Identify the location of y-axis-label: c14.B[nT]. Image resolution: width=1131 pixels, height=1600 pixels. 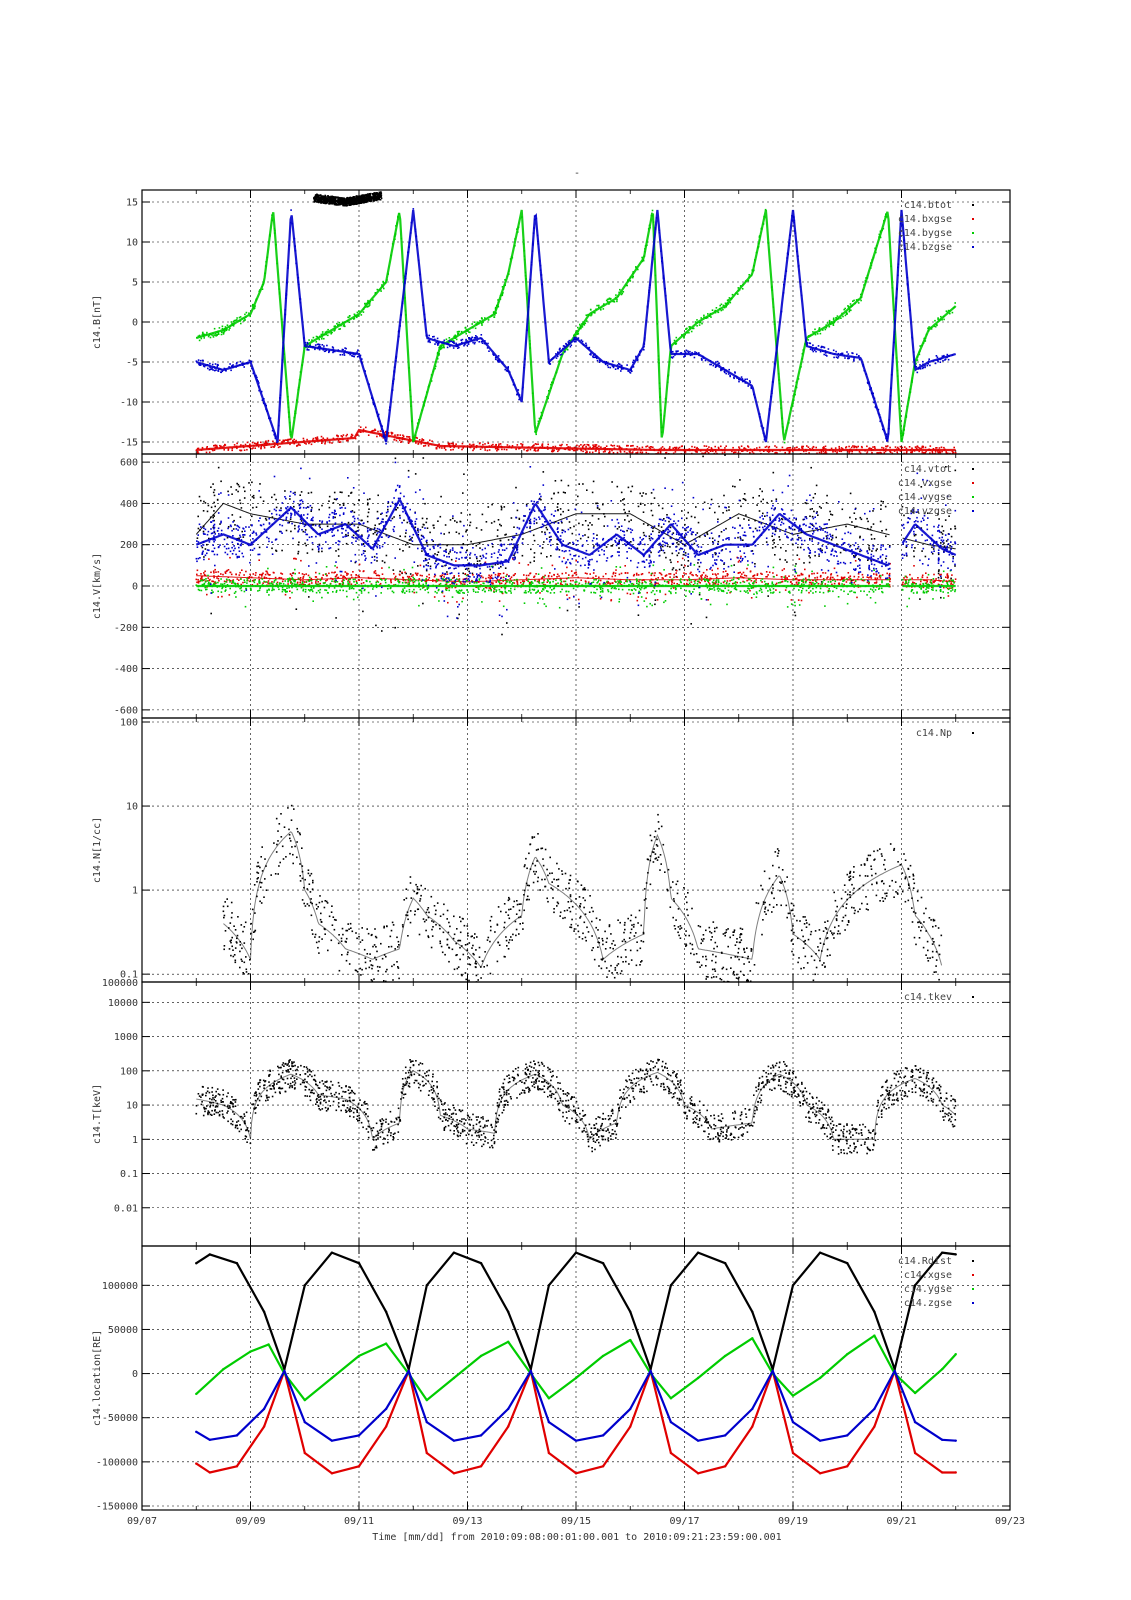
(97, 322).